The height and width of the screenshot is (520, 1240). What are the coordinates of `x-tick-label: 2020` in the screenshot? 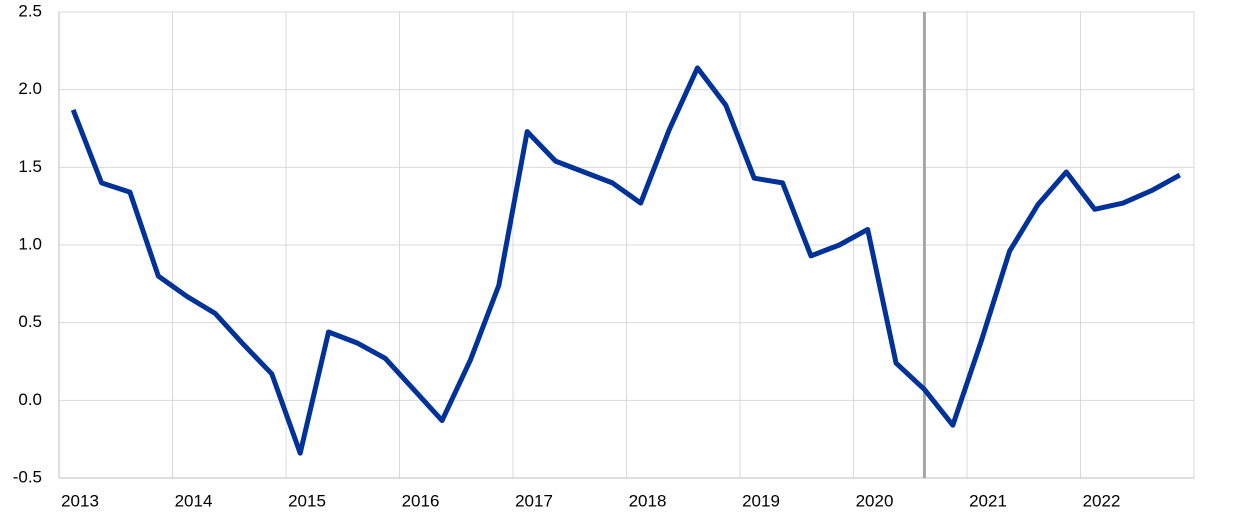 It's located at (875, 500).